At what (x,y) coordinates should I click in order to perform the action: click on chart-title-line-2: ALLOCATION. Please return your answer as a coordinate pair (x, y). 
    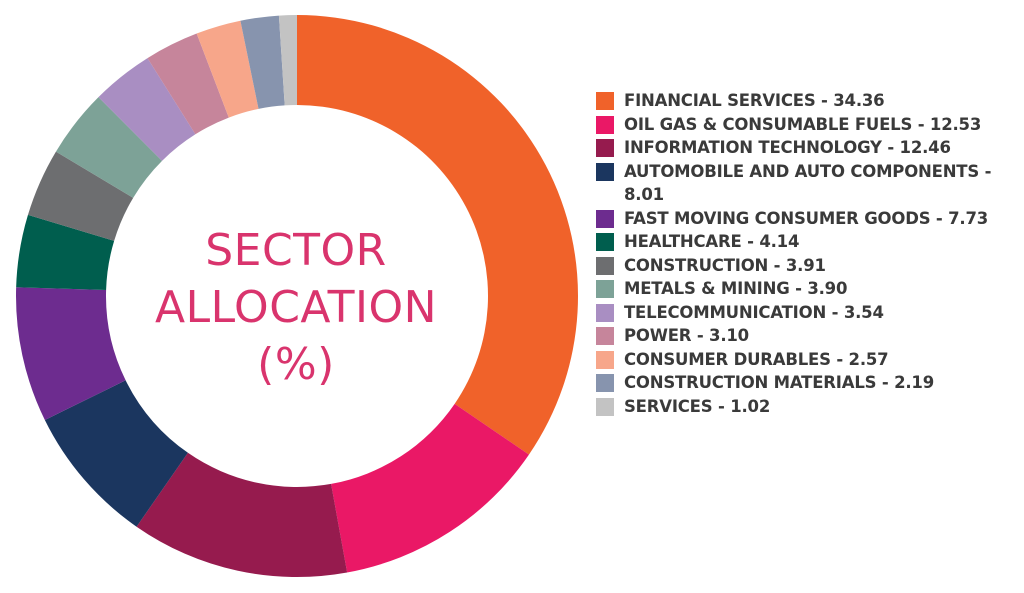
    Looking at the image, I should click on (296, 307).